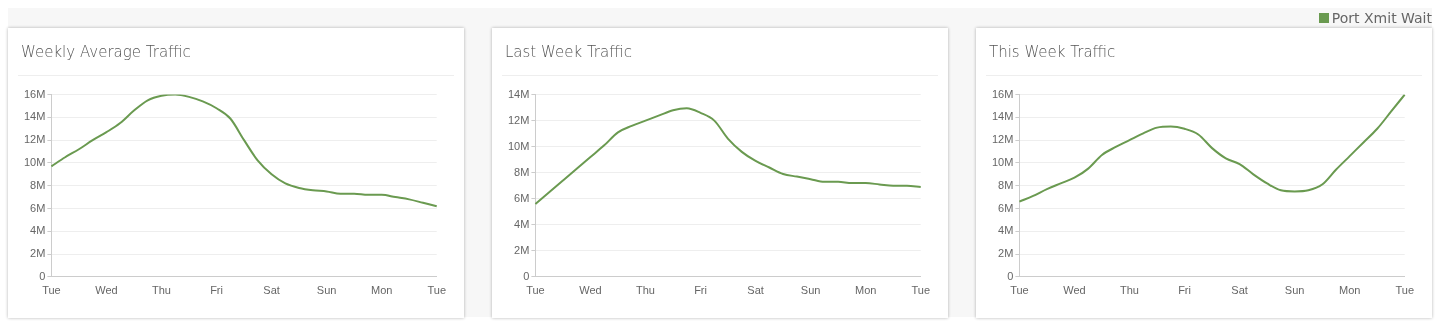 The width and height of the screenshot is (1440, 325). Describe the element at coordinates (1204, 52) in the screenshot. I see `chart-title: This Week Traffic` at that location.